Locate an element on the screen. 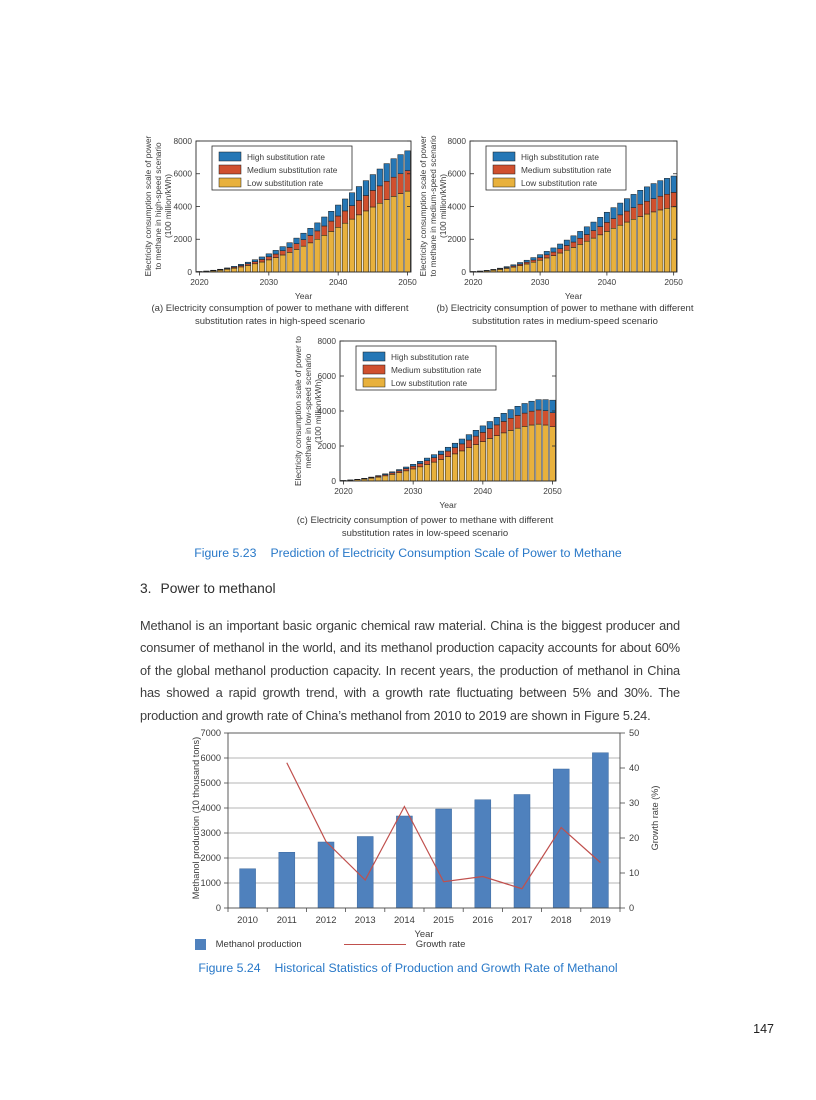  svg-text: 2016 is located at coordinates (482, 919).